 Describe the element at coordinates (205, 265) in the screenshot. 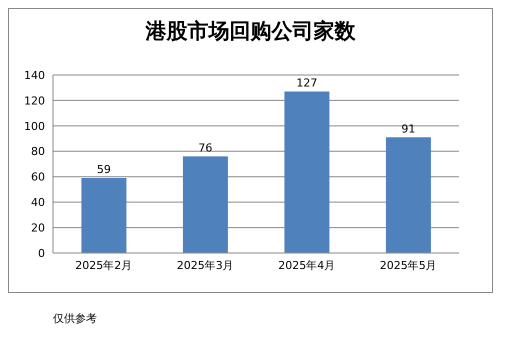

I see `x-tick-label: 2025年3月` at that location.